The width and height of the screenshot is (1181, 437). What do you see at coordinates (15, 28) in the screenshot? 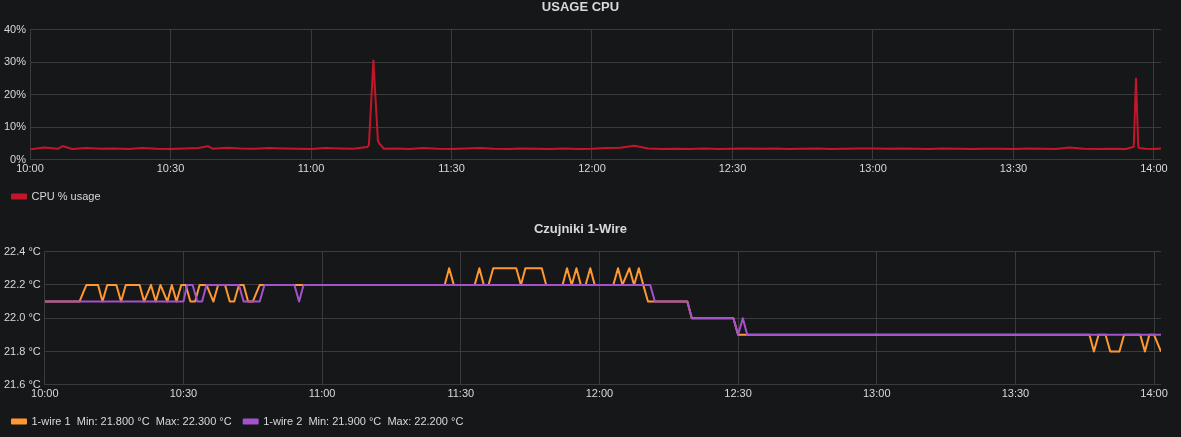
I see `y-tick-label: 40%` at bounding box center [15, 28].